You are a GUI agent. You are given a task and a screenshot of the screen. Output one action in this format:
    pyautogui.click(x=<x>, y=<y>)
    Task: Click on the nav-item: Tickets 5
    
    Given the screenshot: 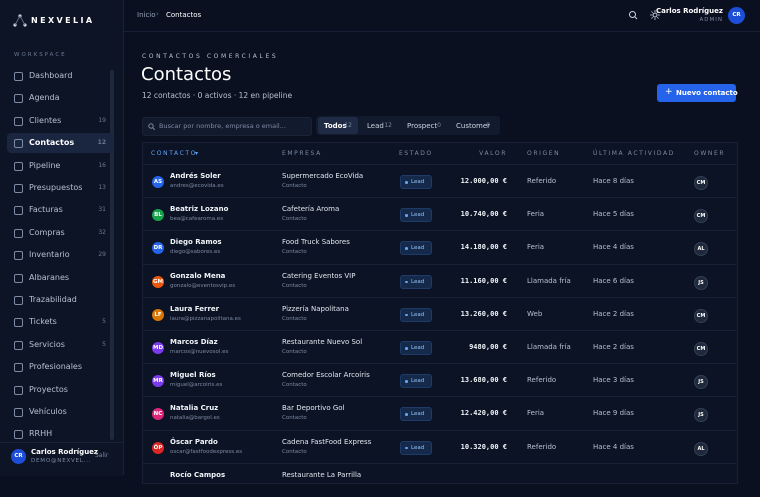 What is the action you would take?
    pyautogui.click(x=60, y=322)
    